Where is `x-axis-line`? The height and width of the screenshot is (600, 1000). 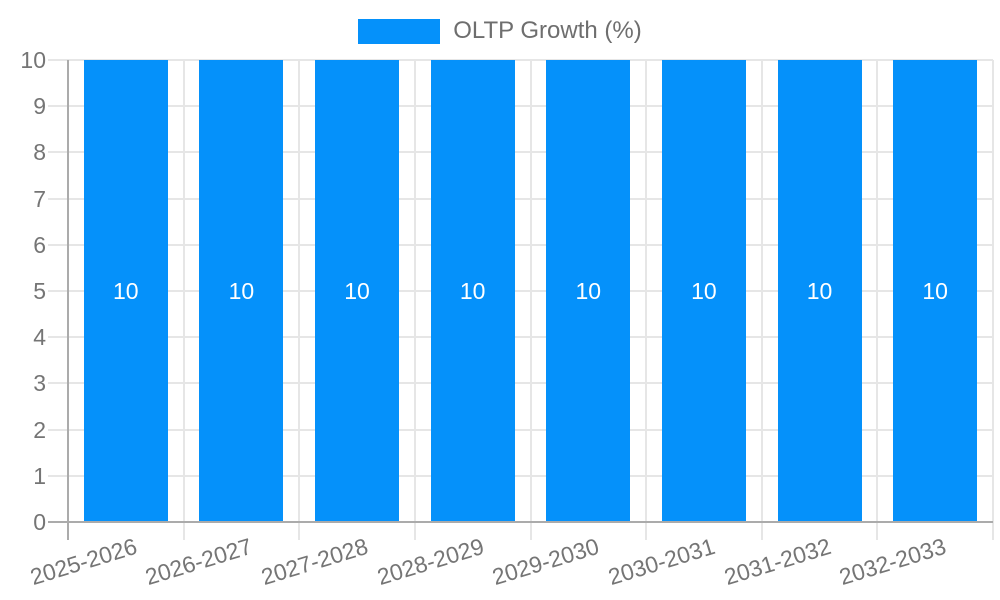
x-axis-line is located at coordinates (520, 522).